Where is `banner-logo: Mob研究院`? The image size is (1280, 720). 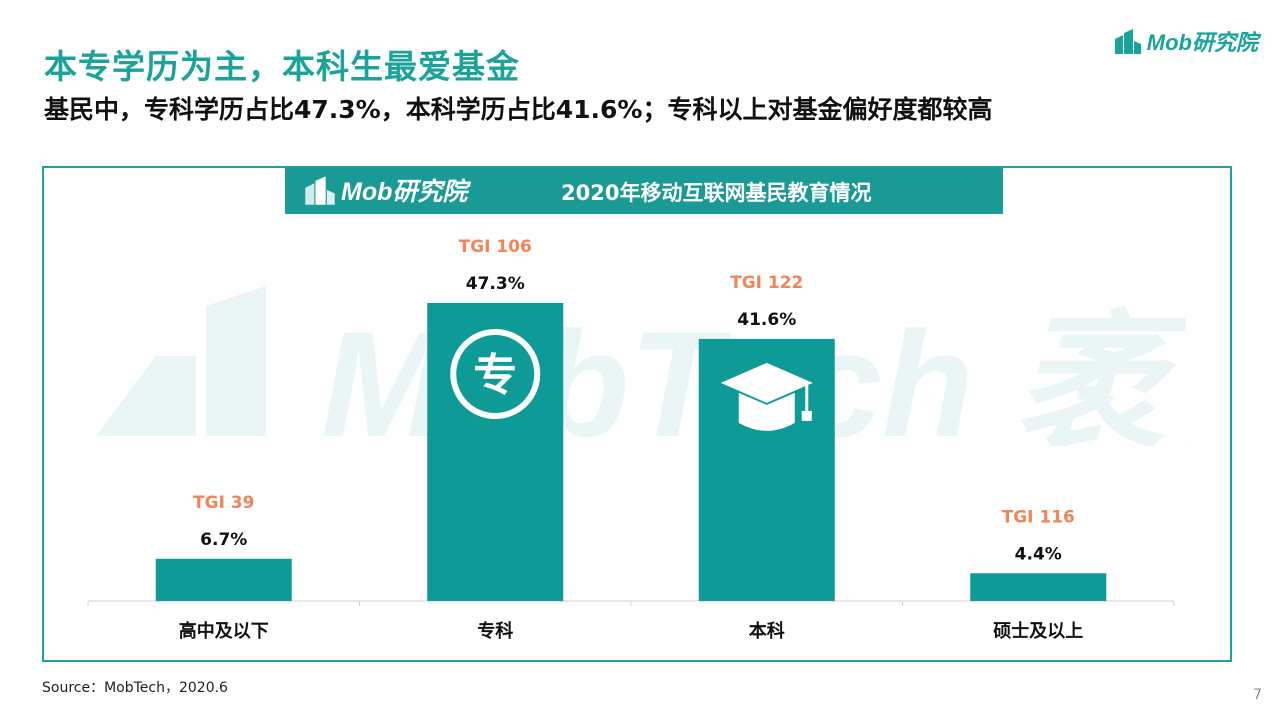 banner-logo: Mob研究院 is located at coordinates (385, 190).